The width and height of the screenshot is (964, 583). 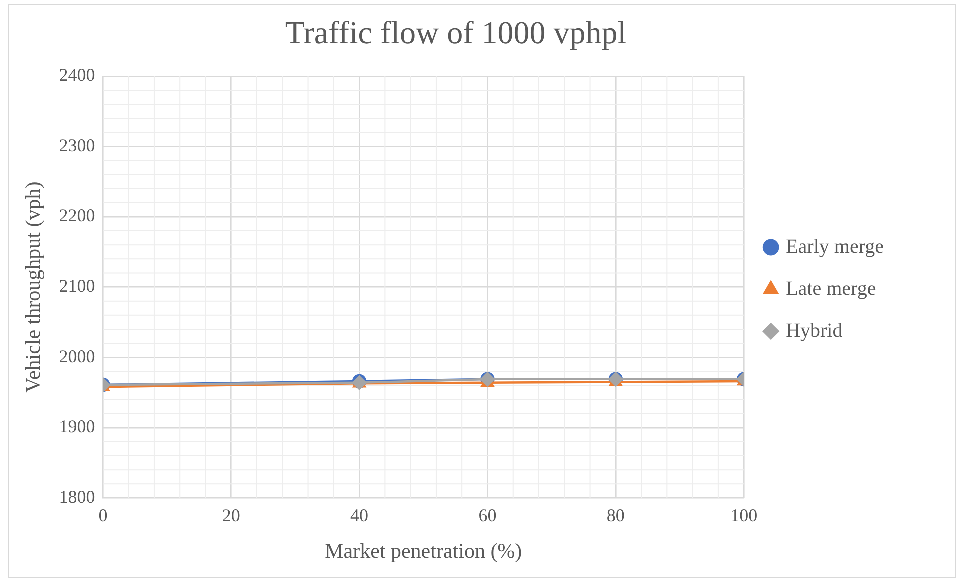 I want to click on y-tick-label: 2400, so click(x=77, y=75).